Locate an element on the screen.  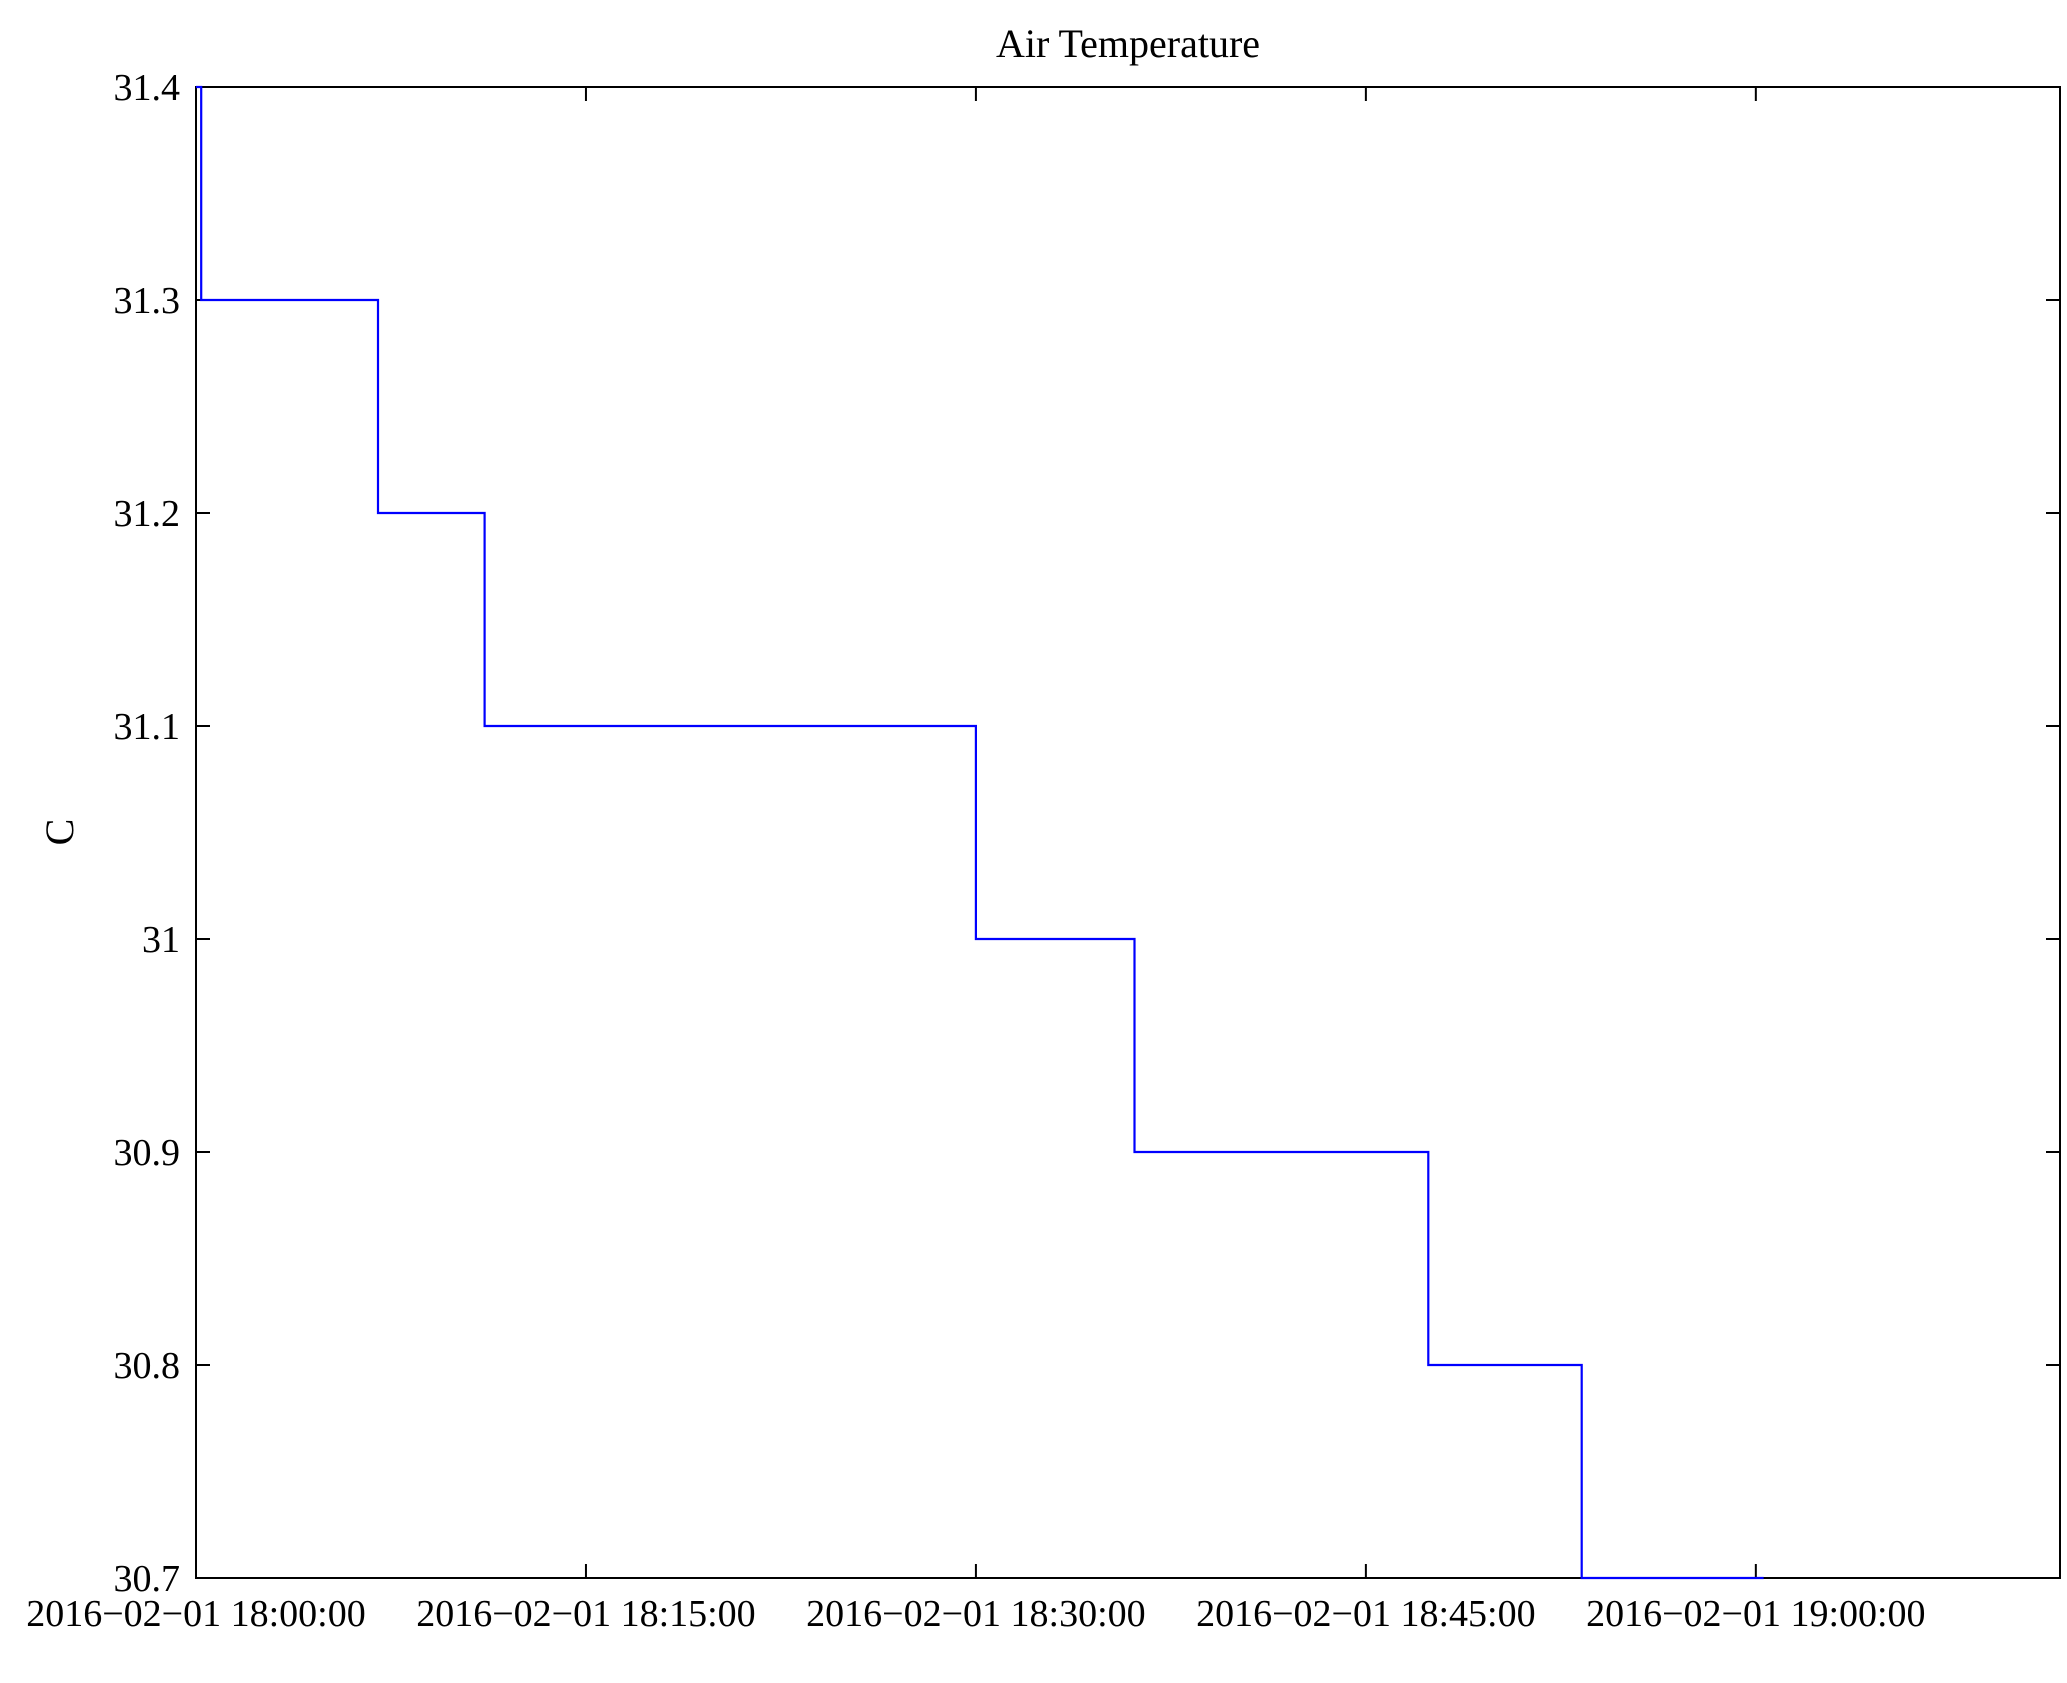
x-tick-label: 2016−02−01 19:00:00 is located at coordinates (1755, 1614).